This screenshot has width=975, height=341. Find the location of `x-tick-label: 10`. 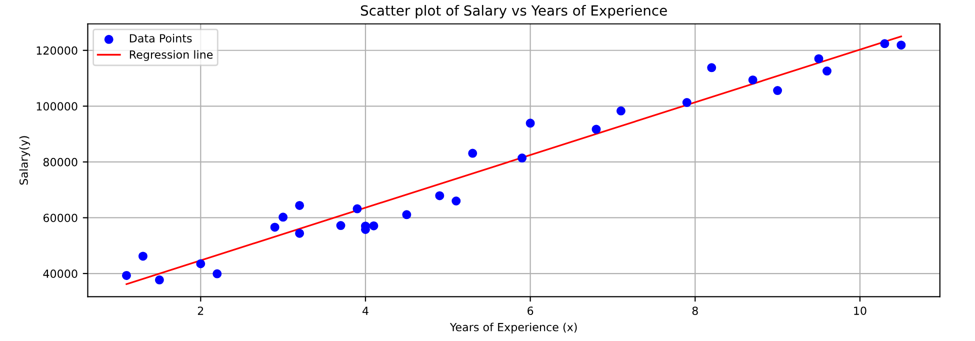

x-tick-label: 10 is located at coordinates (860, 310).